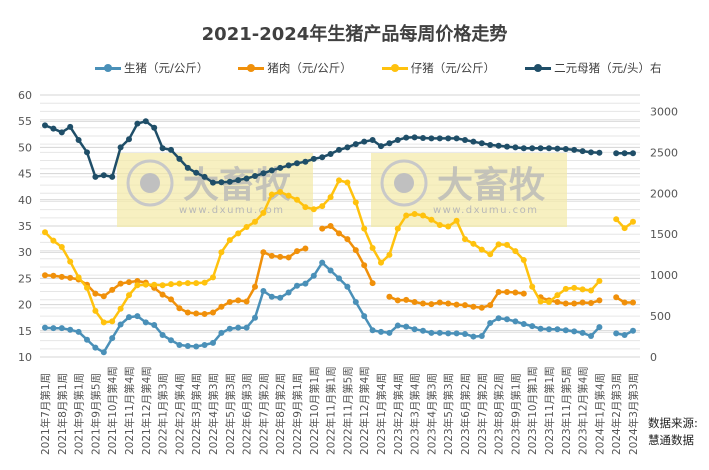 The height and width of the screenshot is (470, 709). Describe the element at coordinates (664, 275) in the screenshot. I see `right-axis-tick-label: 1000` at that location.